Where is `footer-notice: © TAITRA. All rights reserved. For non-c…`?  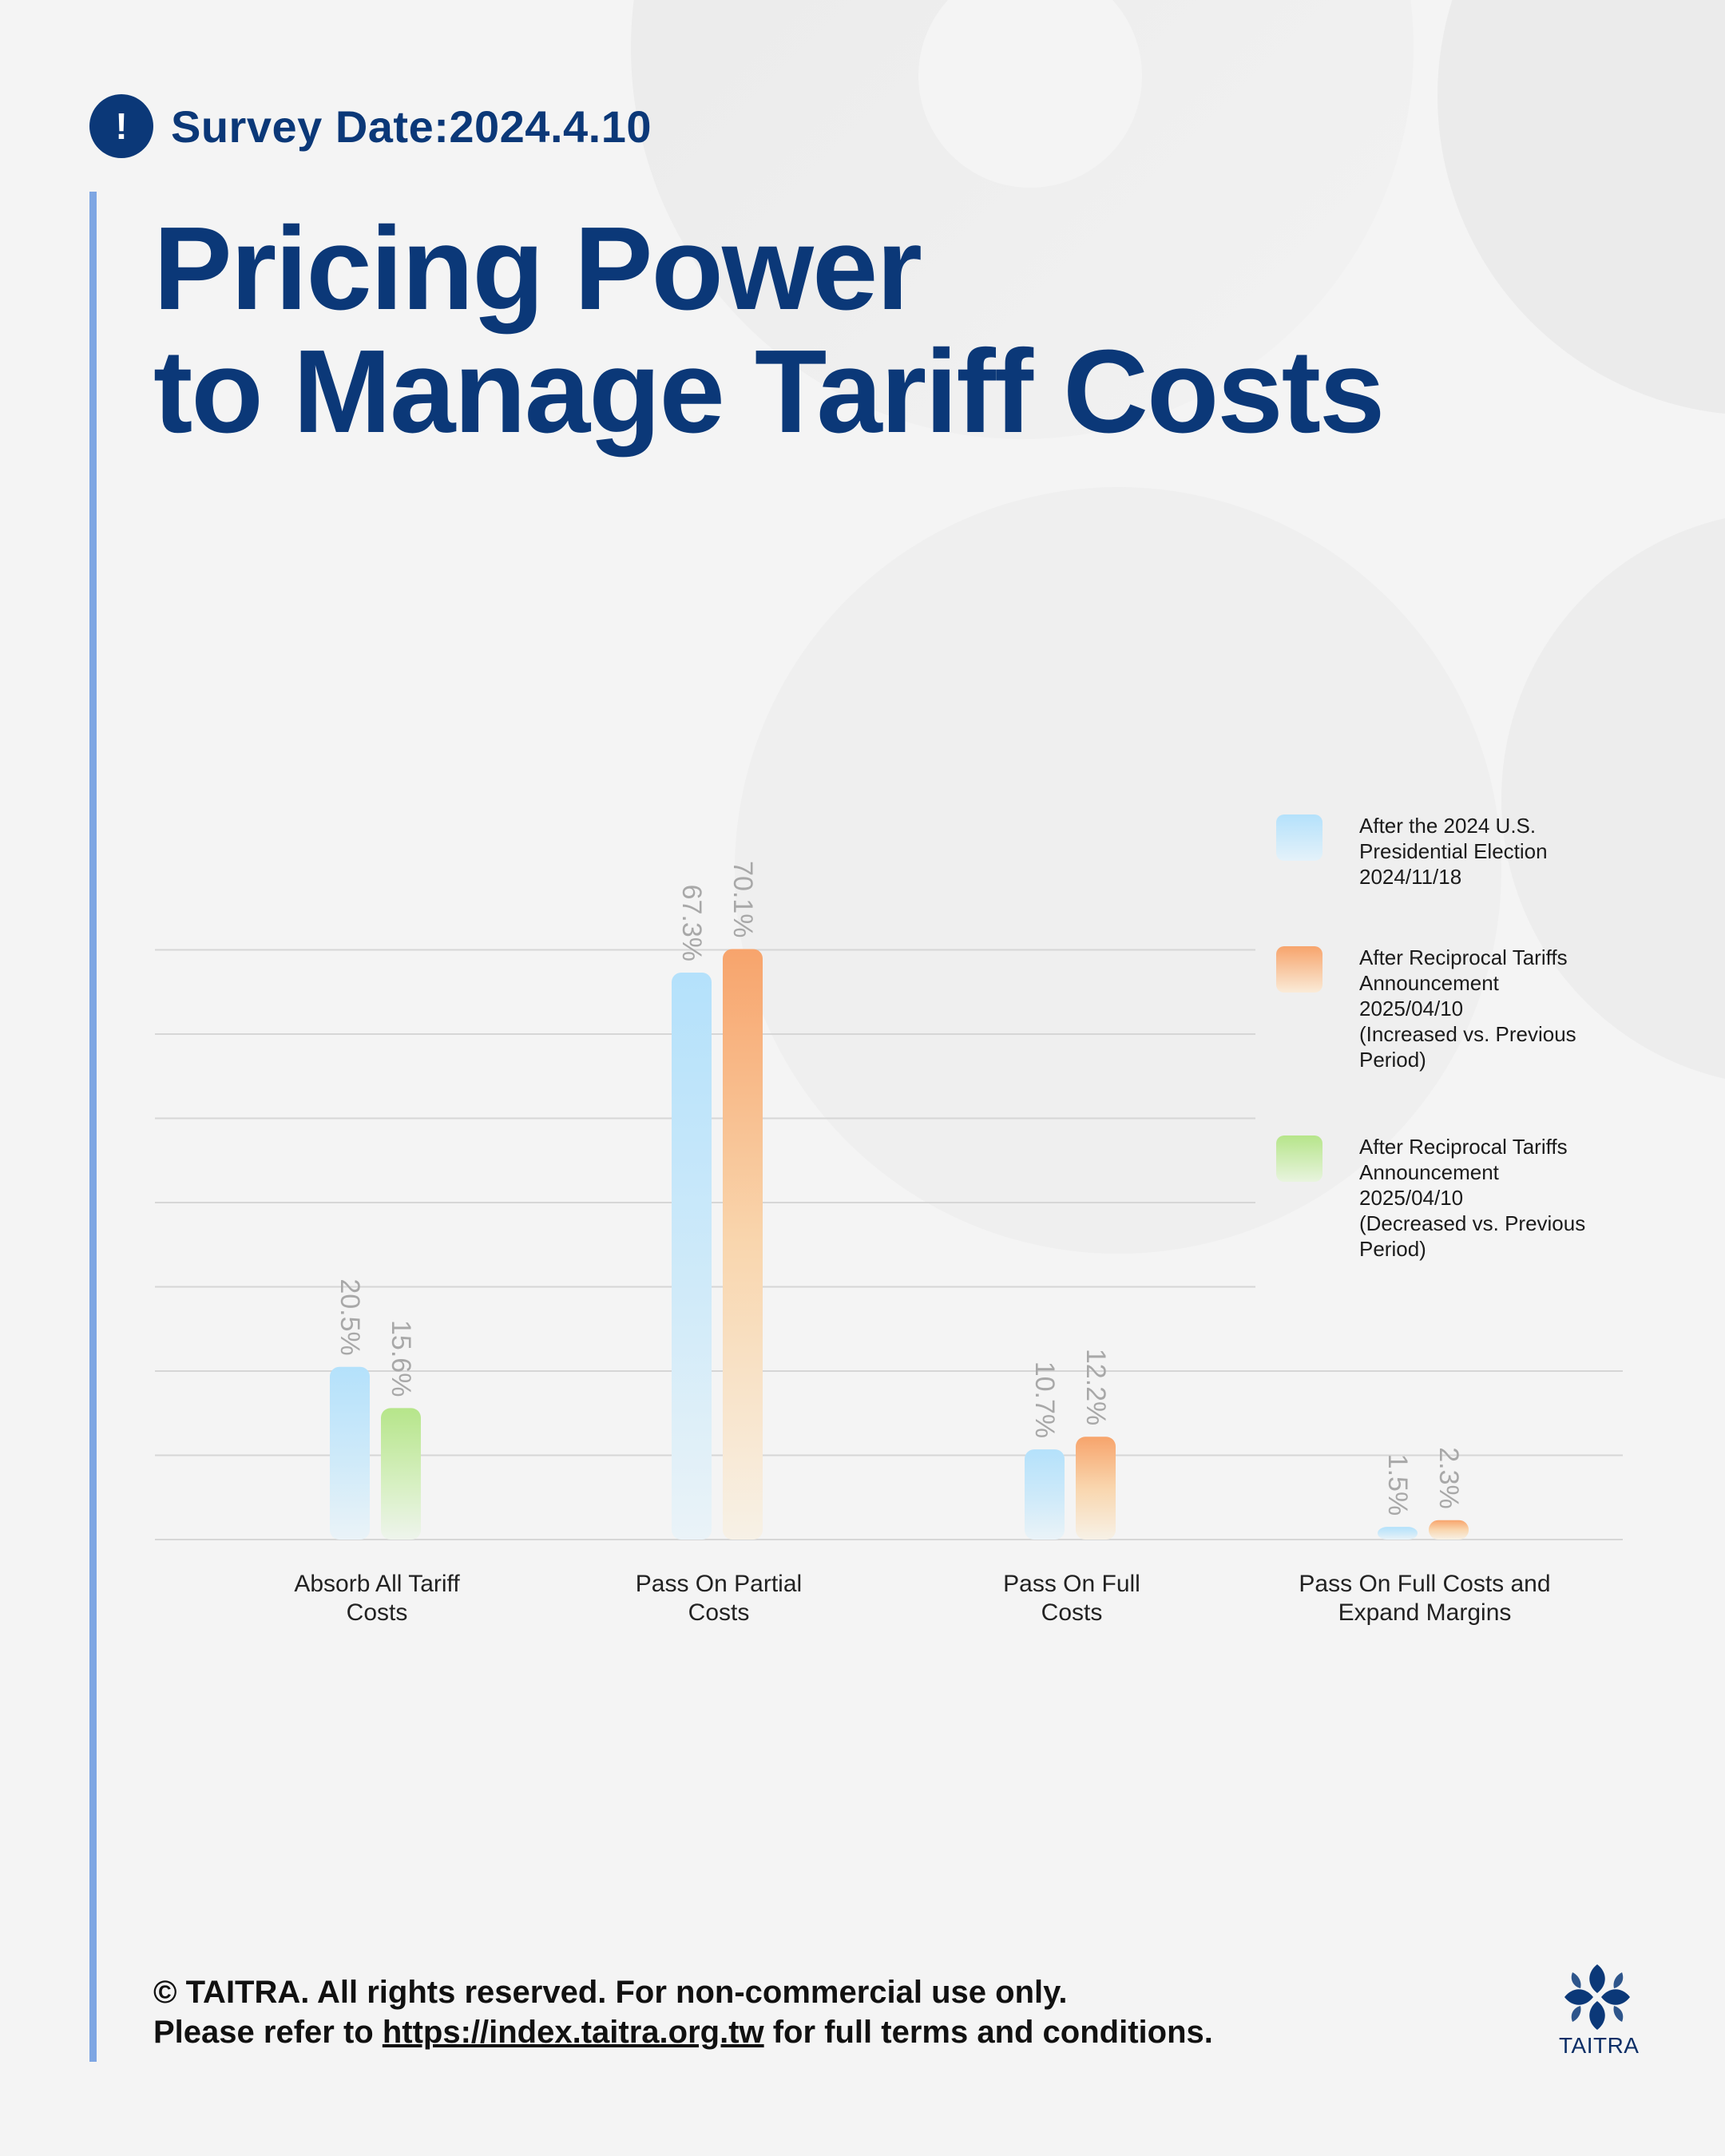 footer-notice: © TAITRA. All rights reserved. For non-c… is located at coordinates (683, 2012).